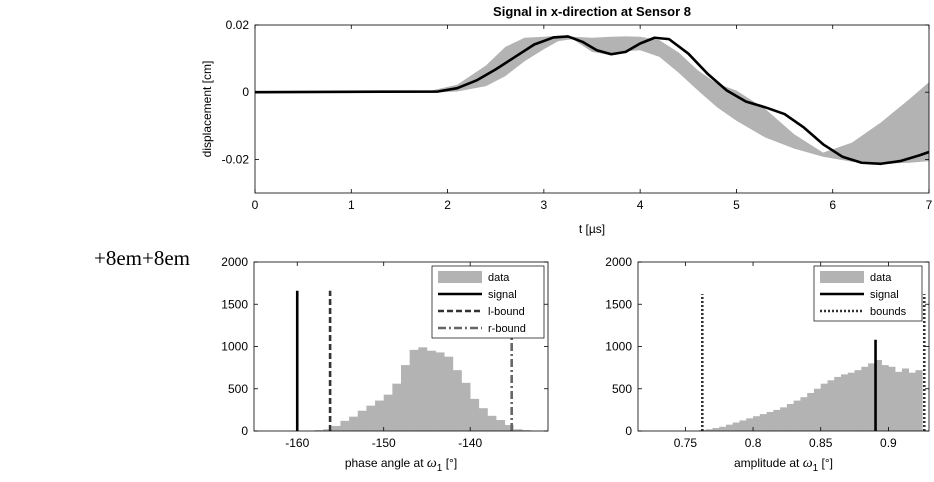 This screenshot has height=482, width=934. What do you see at coordinates (238, 389) in the screenshot?
I see `phase-hist-y-tick-label: 500` at bounding box center [238, 389].